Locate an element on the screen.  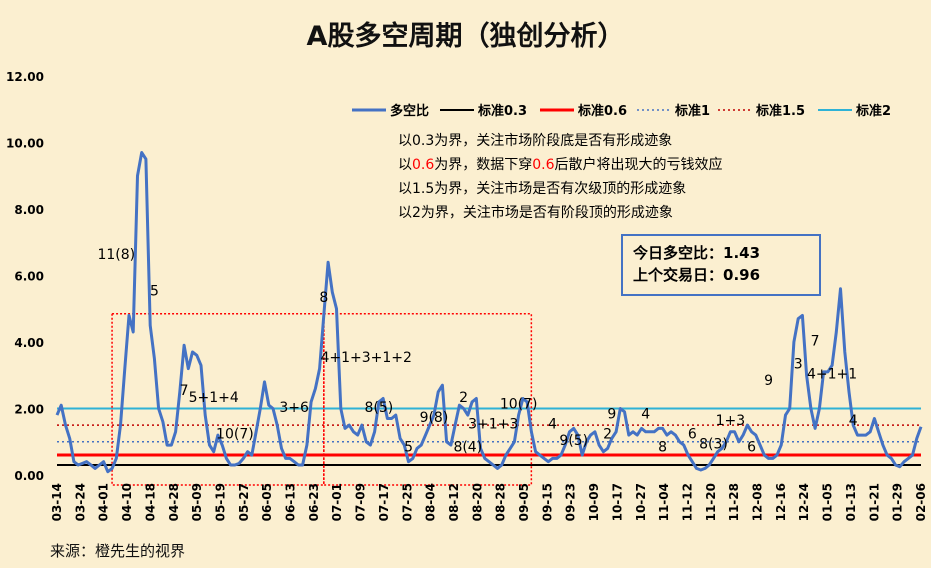
x-tick-label: 01-29 is located at coordinates (898, 502).